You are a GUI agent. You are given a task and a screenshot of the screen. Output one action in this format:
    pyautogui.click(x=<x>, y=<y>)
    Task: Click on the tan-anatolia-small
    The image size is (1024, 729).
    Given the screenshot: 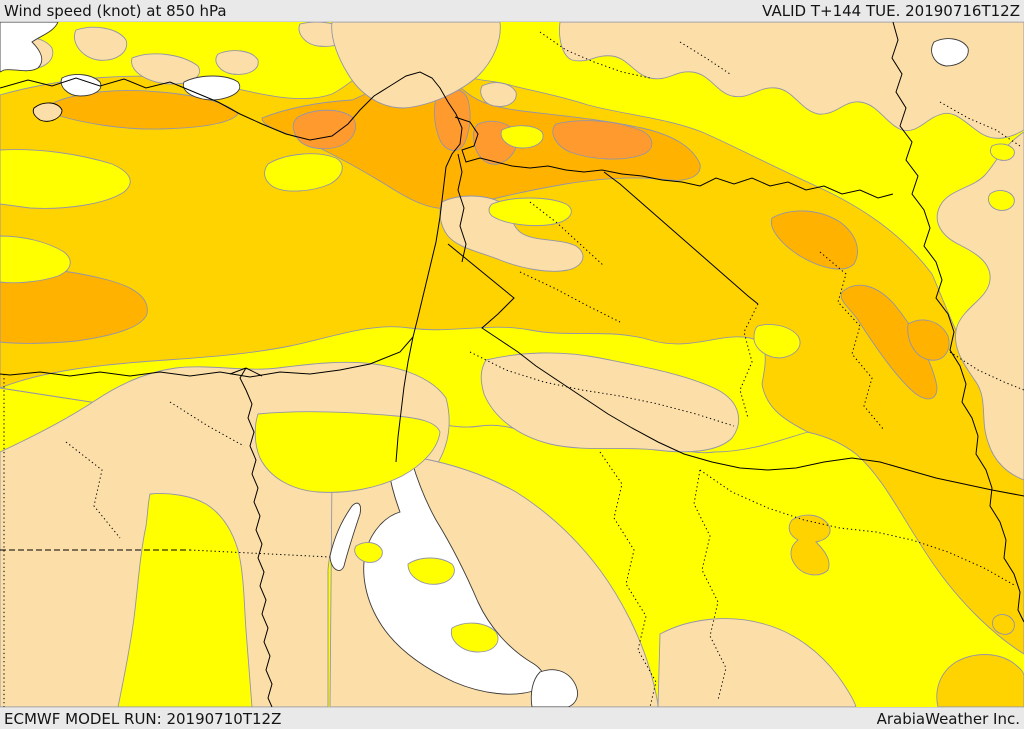 What is the action you would take?
    pyautogui.click(x=498, y=94)
    